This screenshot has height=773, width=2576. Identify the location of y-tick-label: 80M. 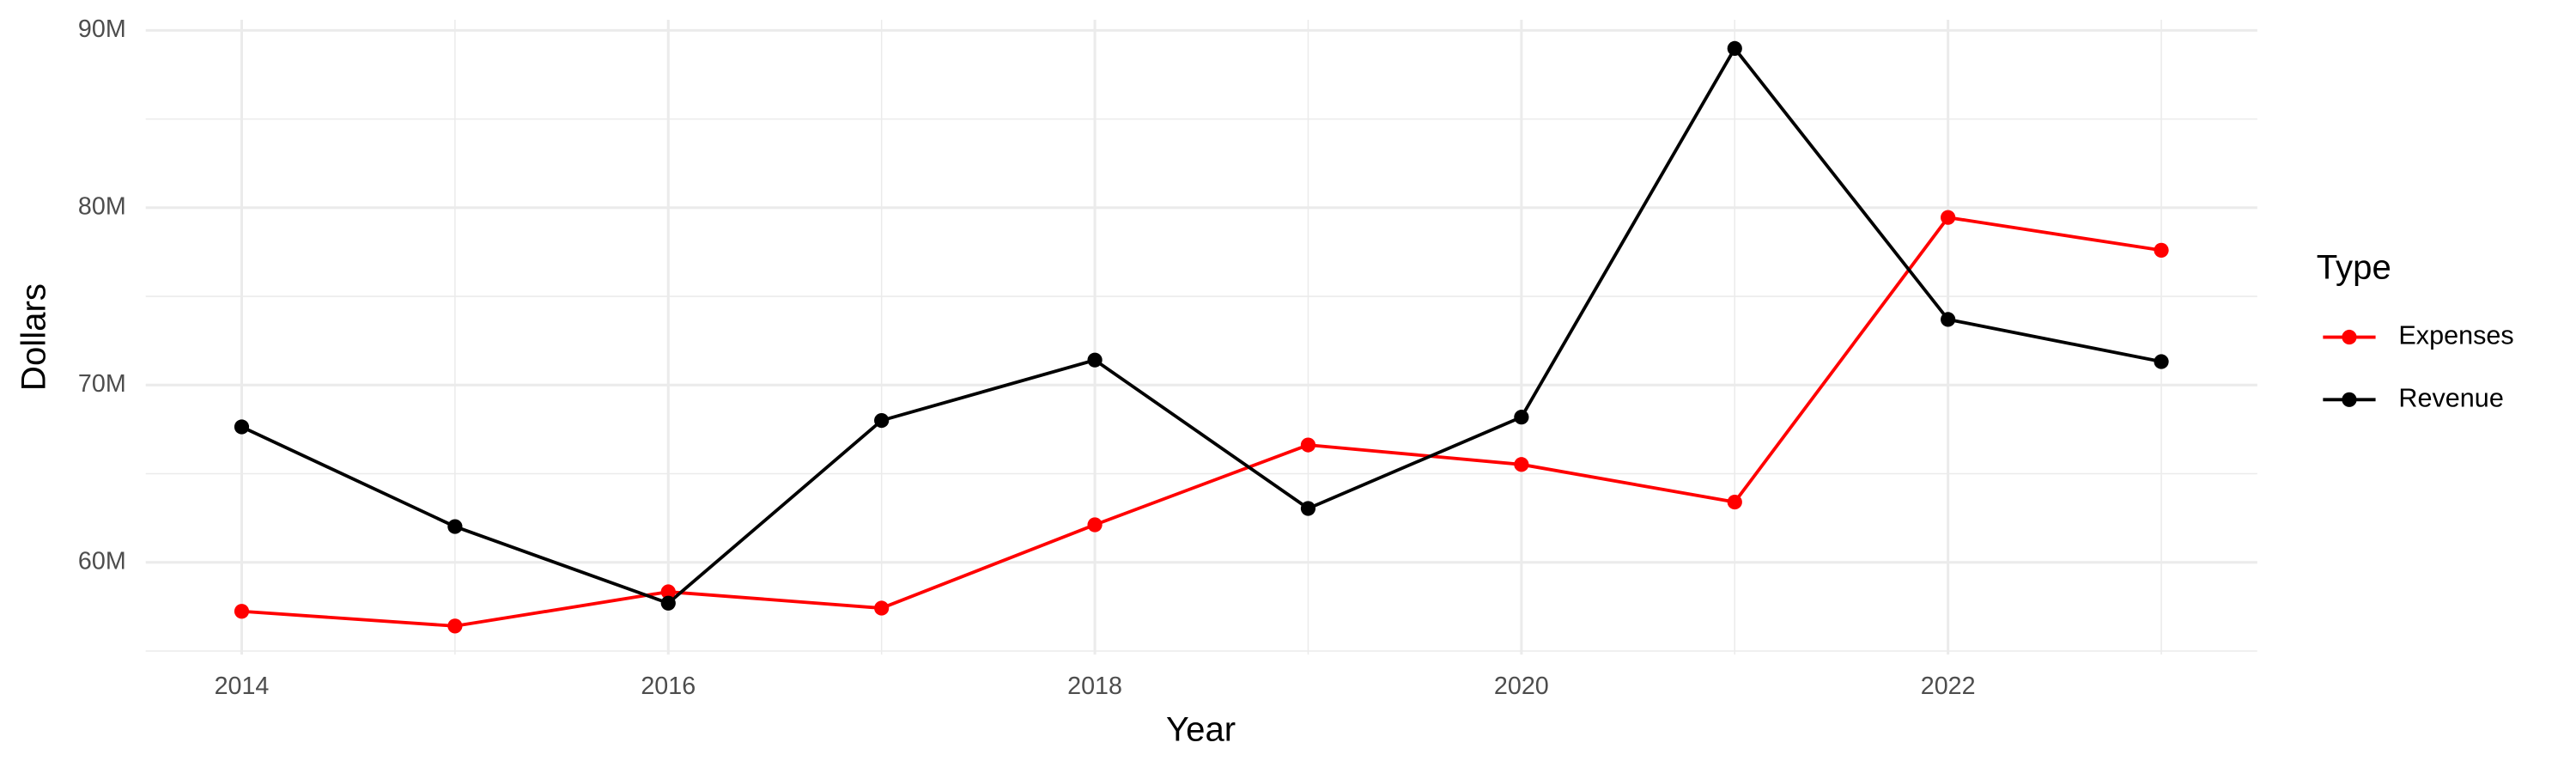
(102, 206).